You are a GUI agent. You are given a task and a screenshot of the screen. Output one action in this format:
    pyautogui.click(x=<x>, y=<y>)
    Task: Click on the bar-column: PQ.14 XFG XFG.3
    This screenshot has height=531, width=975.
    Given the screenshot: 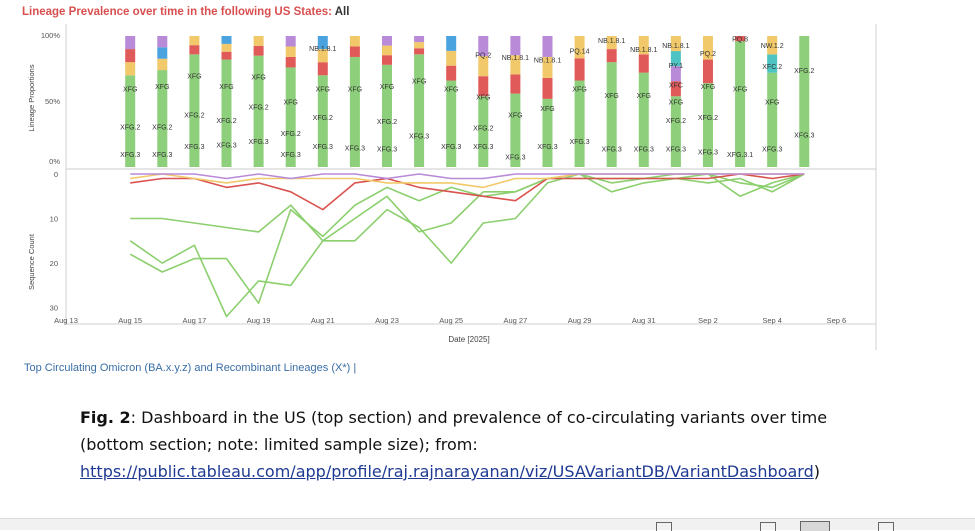 What is the action you would take?
    pyautogui.click(x=579, y=101)
    